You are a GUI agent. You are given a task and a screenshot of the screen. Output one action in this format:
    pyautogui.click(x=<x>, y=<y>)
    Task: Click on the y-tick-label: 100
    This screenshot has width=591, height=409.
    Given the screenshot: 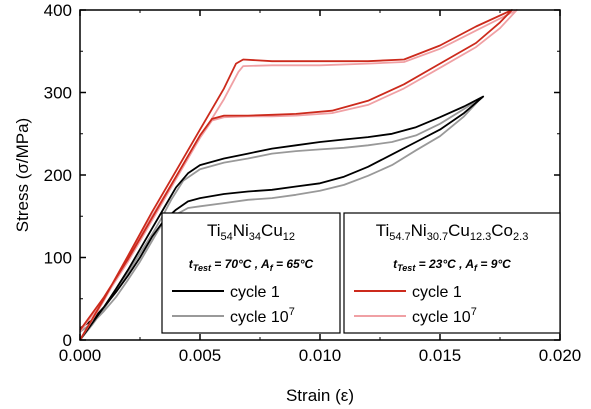 What is the action you would take?
    pyautogui.click(x=58, y=258)
    